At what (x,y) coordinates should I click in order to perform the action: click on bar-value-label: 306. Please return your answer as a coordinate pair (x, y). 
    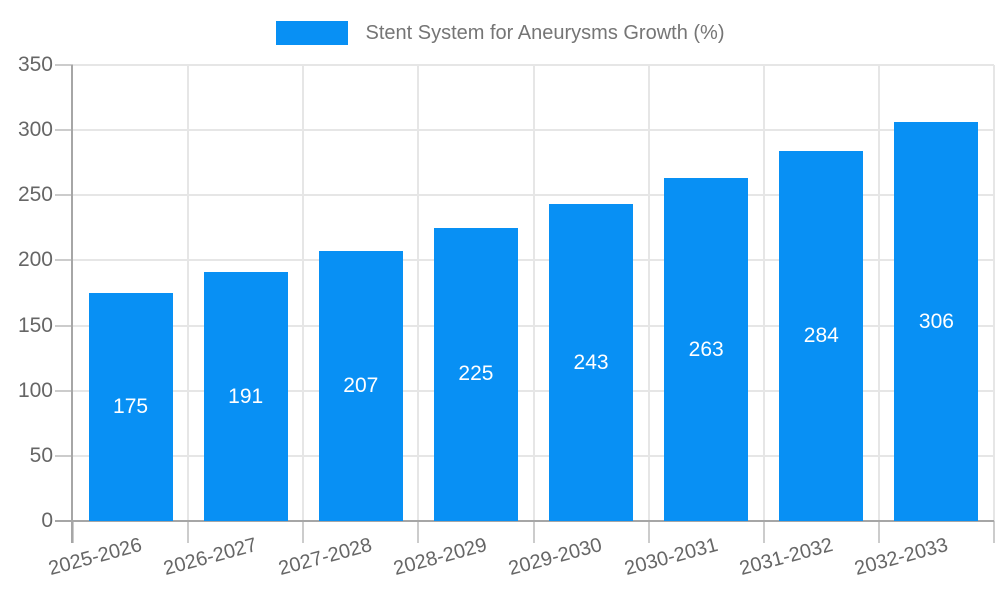
    Looking at the image, I should click on (936, 321).